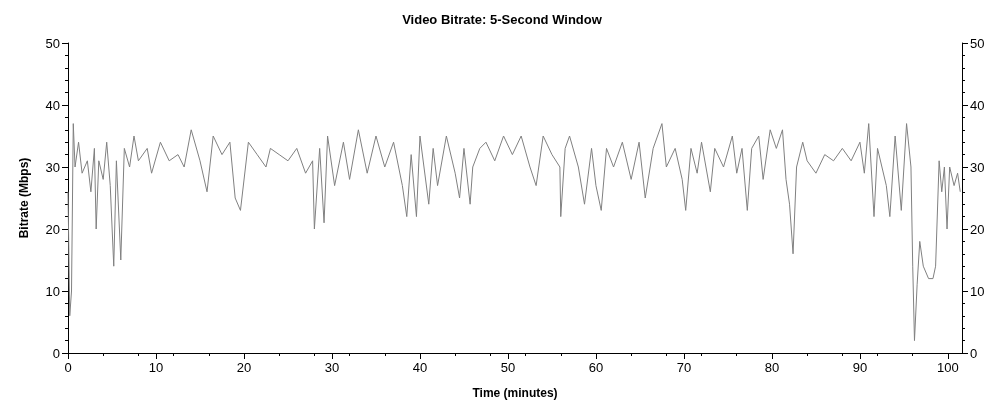  What do you see at coordinates (860, 367) in the screenshot?
I see `x-tick-label: 90` at bounding box center [860, 367].